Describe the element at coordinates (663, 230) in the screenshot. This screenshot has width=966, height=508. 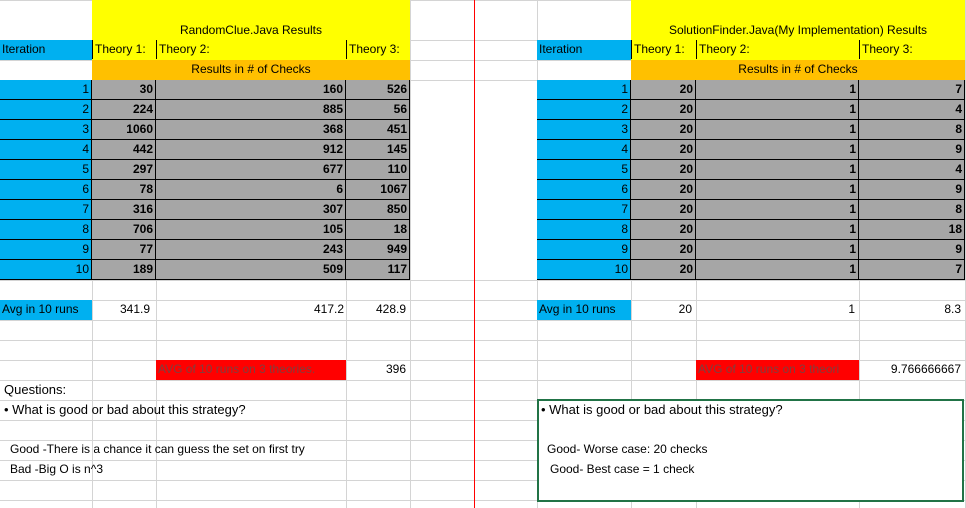
I see `right-cell-t1-row-8: 20` at that location.